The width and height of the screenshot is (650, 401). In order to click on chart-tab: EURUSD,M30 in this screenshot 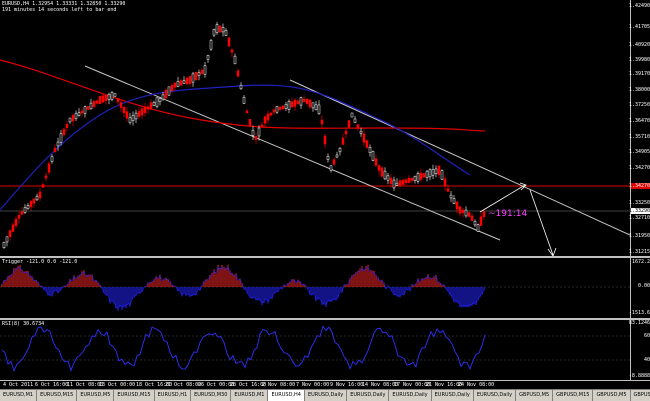, I will do `click(211, 395)`.